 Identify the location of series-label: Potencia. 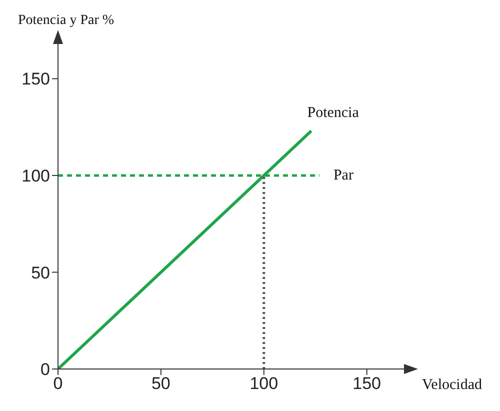
(333, 112).